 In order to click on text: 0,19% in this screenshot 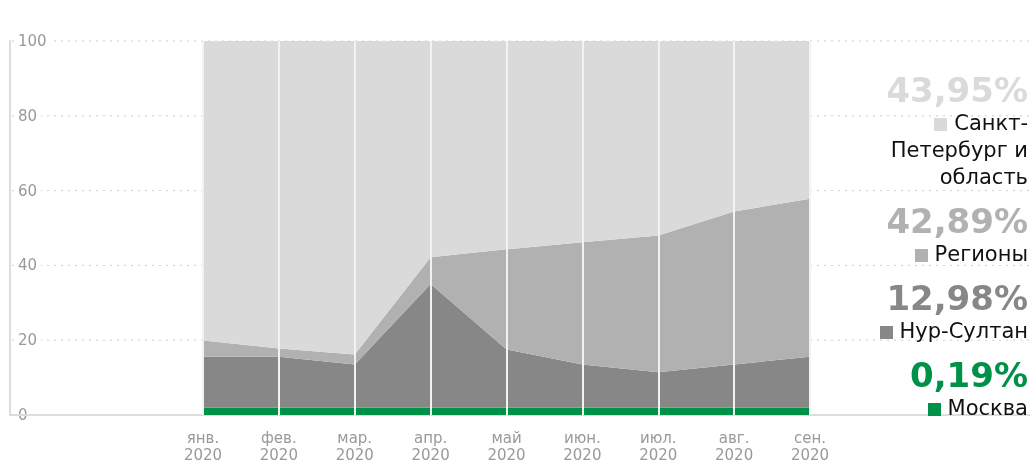, I will do `click(968, 375)`.